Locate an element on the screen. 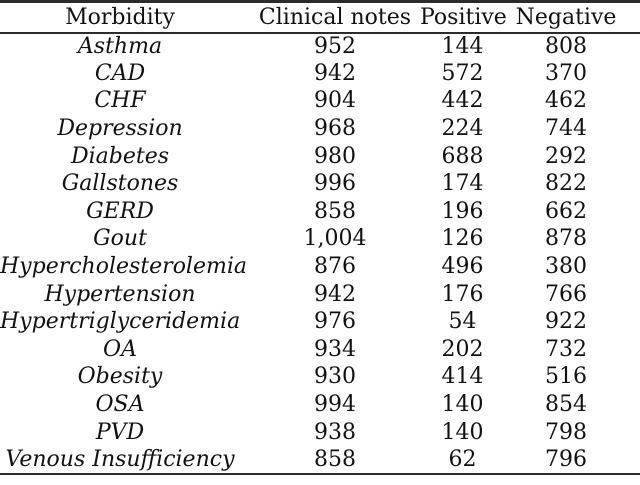 The height and width of the screenshot is (485, 640). table-row: Gallstones 996 174 822 is located at coordinates (320, 184).